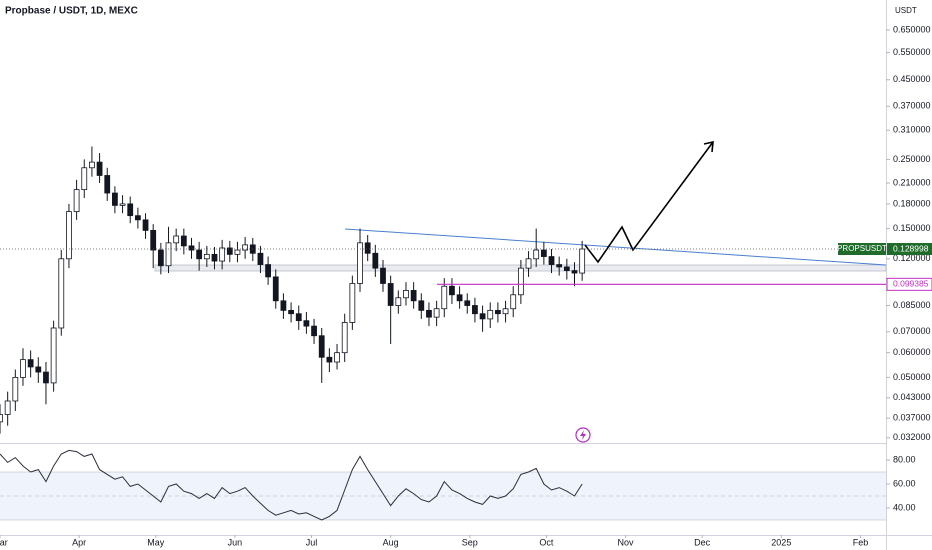 This screenshot has height=550, width=932. Describe the element at coordinates (546, 542) in the screenshot. I see `x-tick-label: Oct` at that location.